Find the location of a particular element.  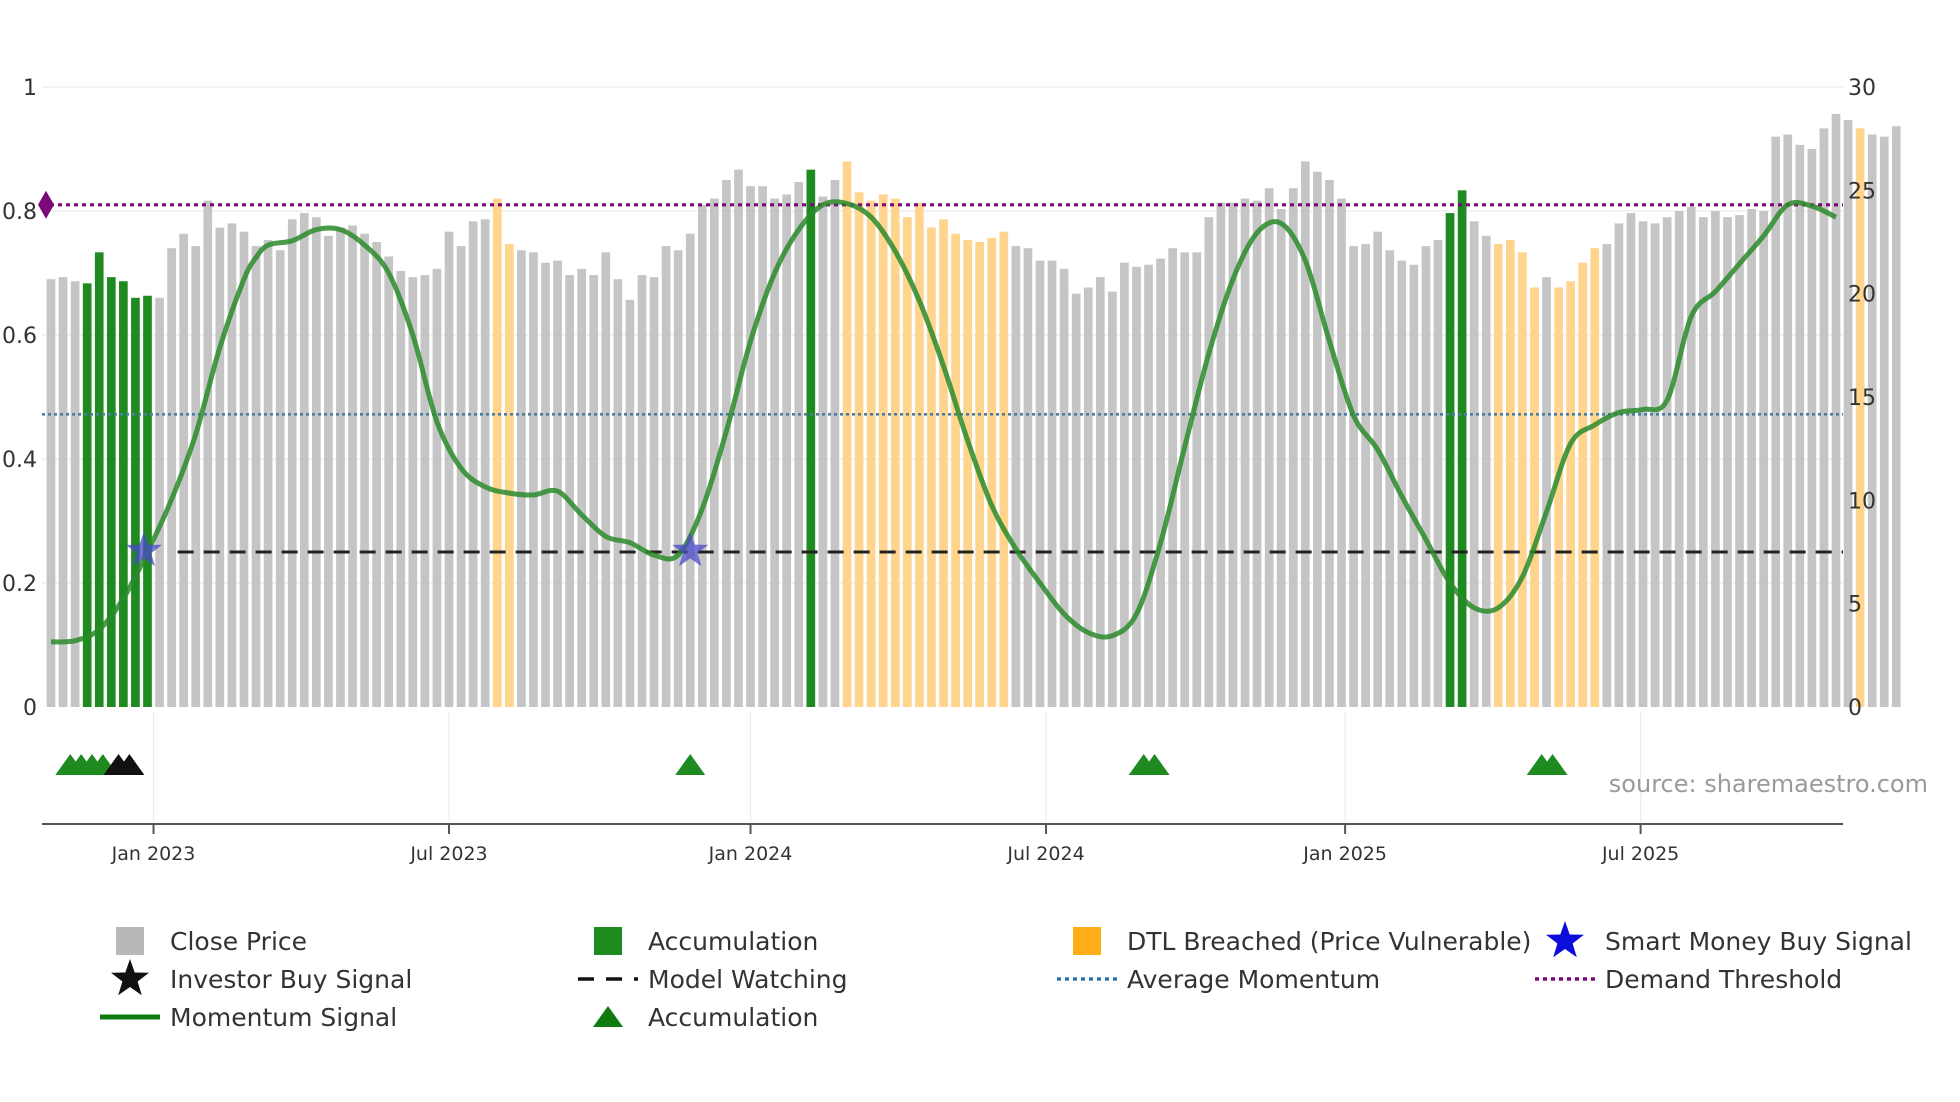

legend-item: Average Momentum is located at coordinates (1218, 979).